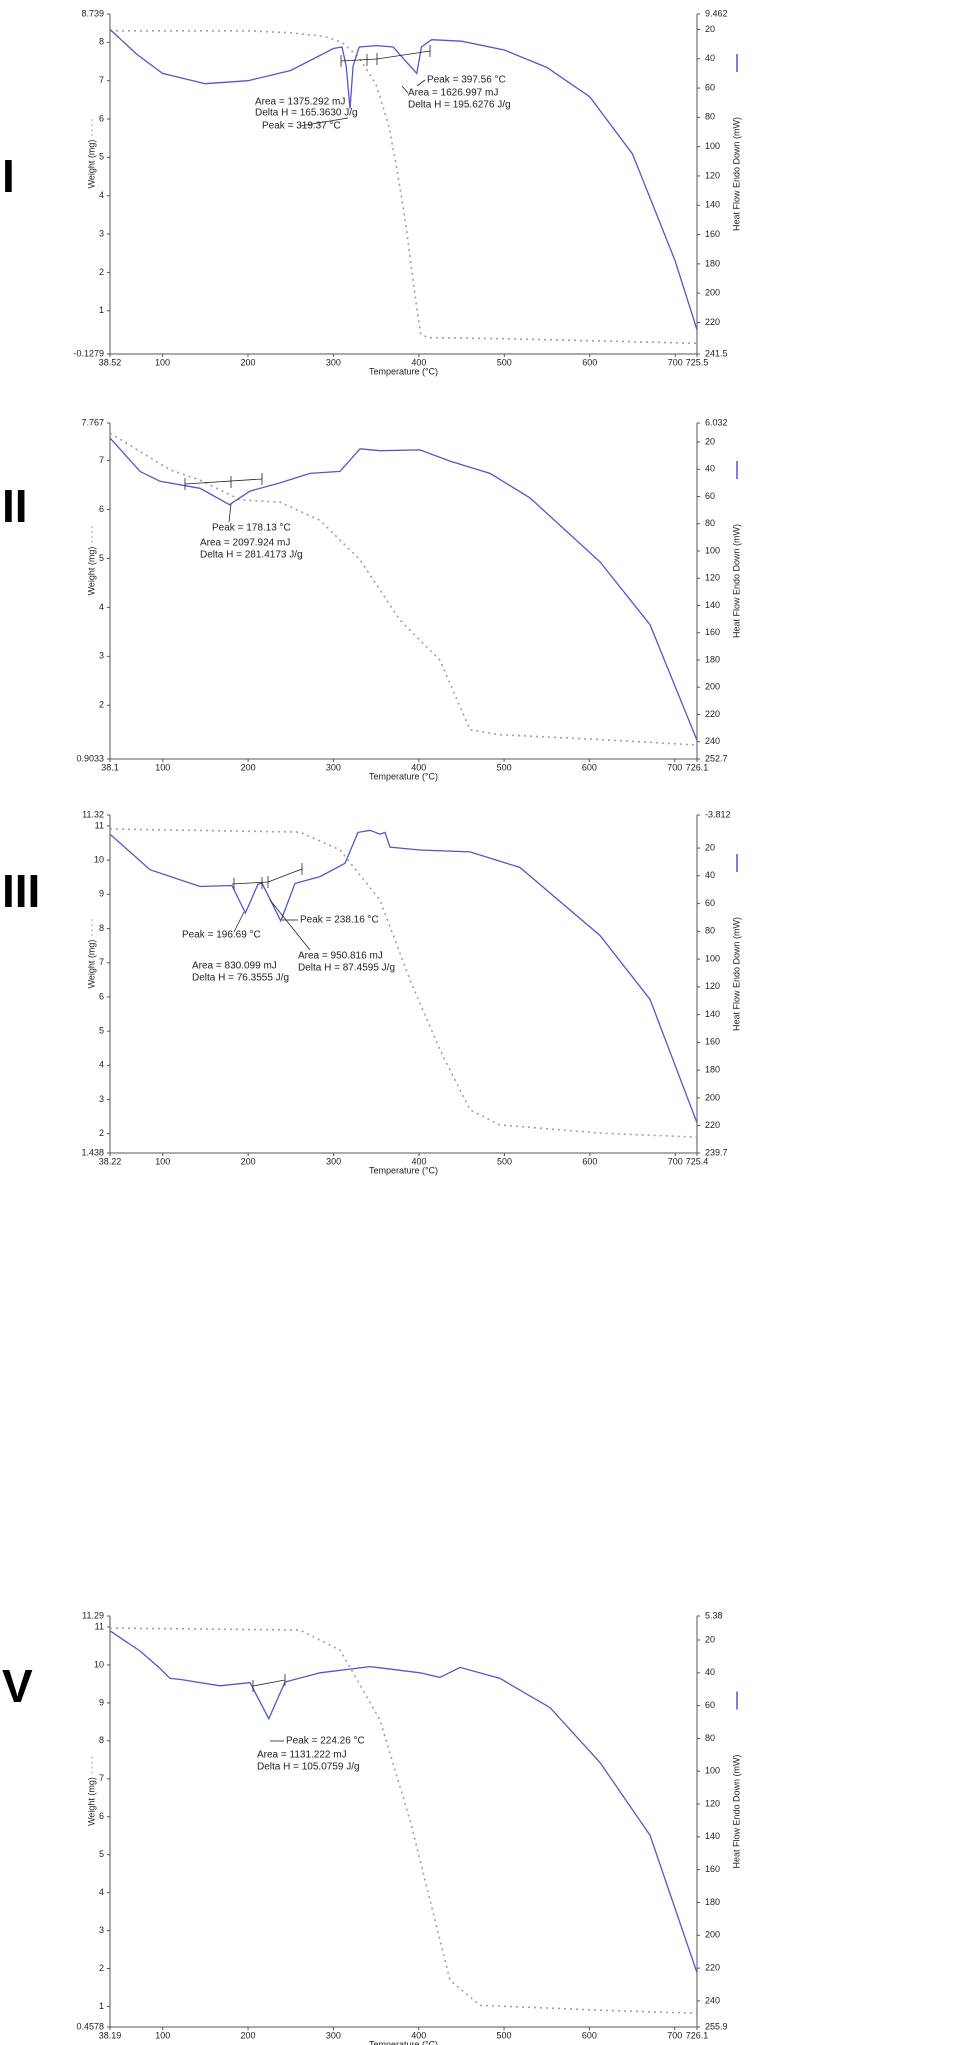  Describe the element at coordinates (325, 1741) in the screenshot. I see `annotation: Peak = 224.26 °C` at that location.